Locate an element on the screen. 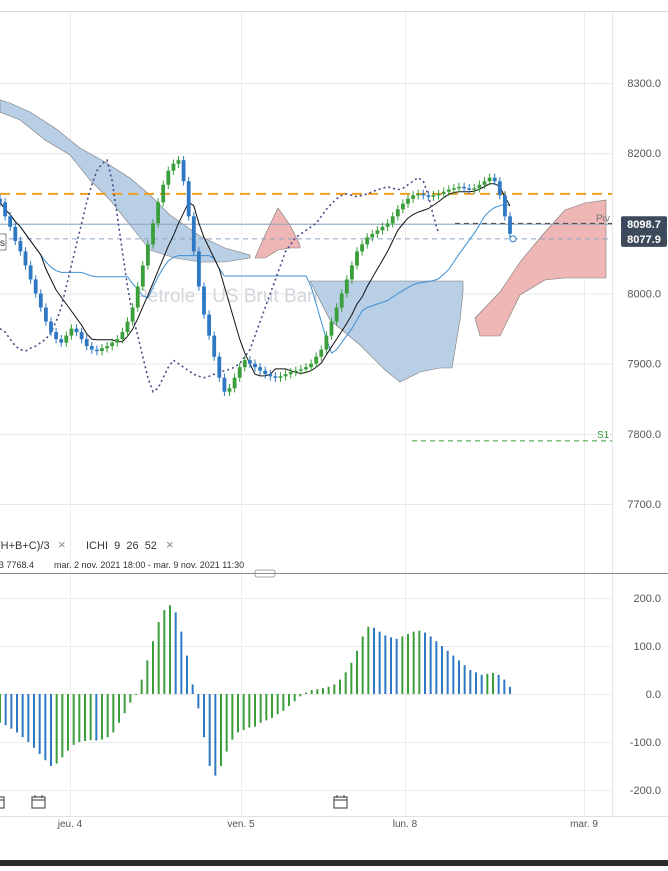 This screenshot has width=668, height=871. bottom-bar is located at coordinates (334, 863).